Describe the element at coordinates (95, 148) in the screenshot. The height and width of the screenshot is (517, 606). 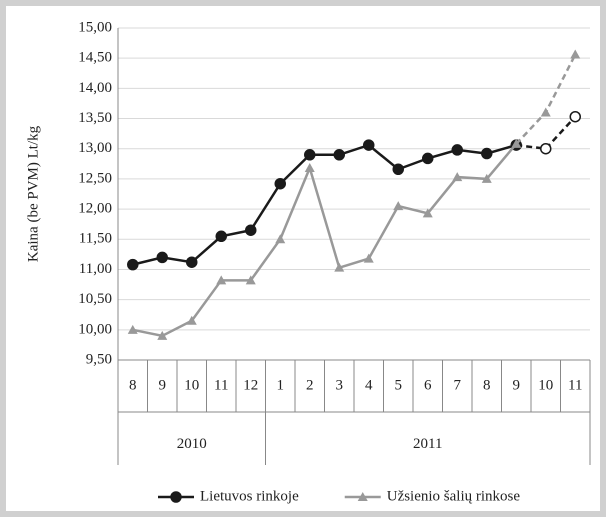
I see `y-tick-label: 13,00` at that location.